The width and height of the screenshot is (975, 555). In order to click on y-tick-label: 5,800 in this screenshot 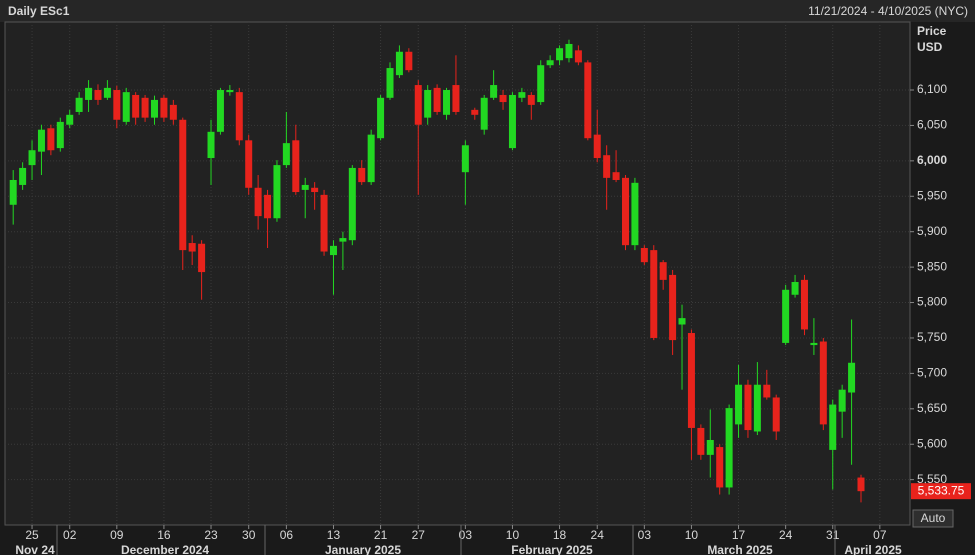, I will do `click(932, 302)`.